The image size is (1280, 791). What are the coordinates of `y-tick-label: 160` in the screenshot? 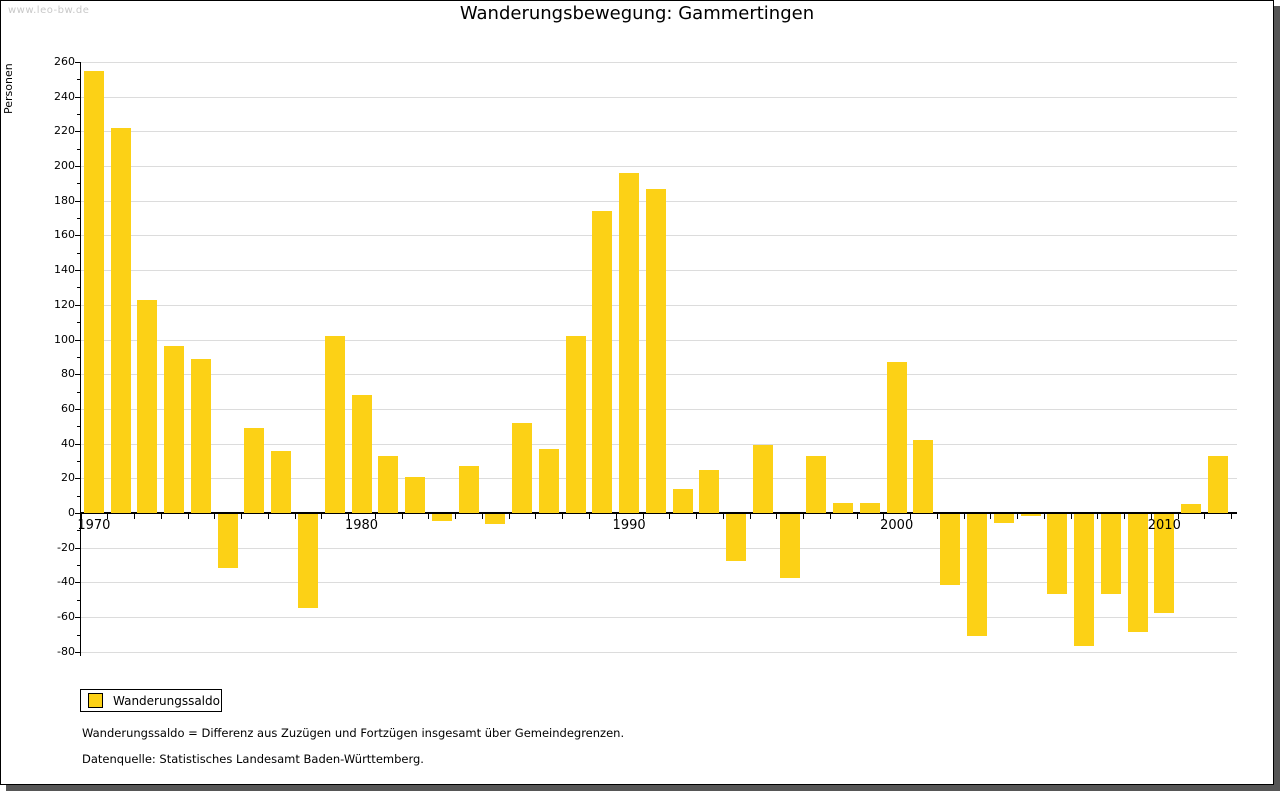 It's located at (64, 235).